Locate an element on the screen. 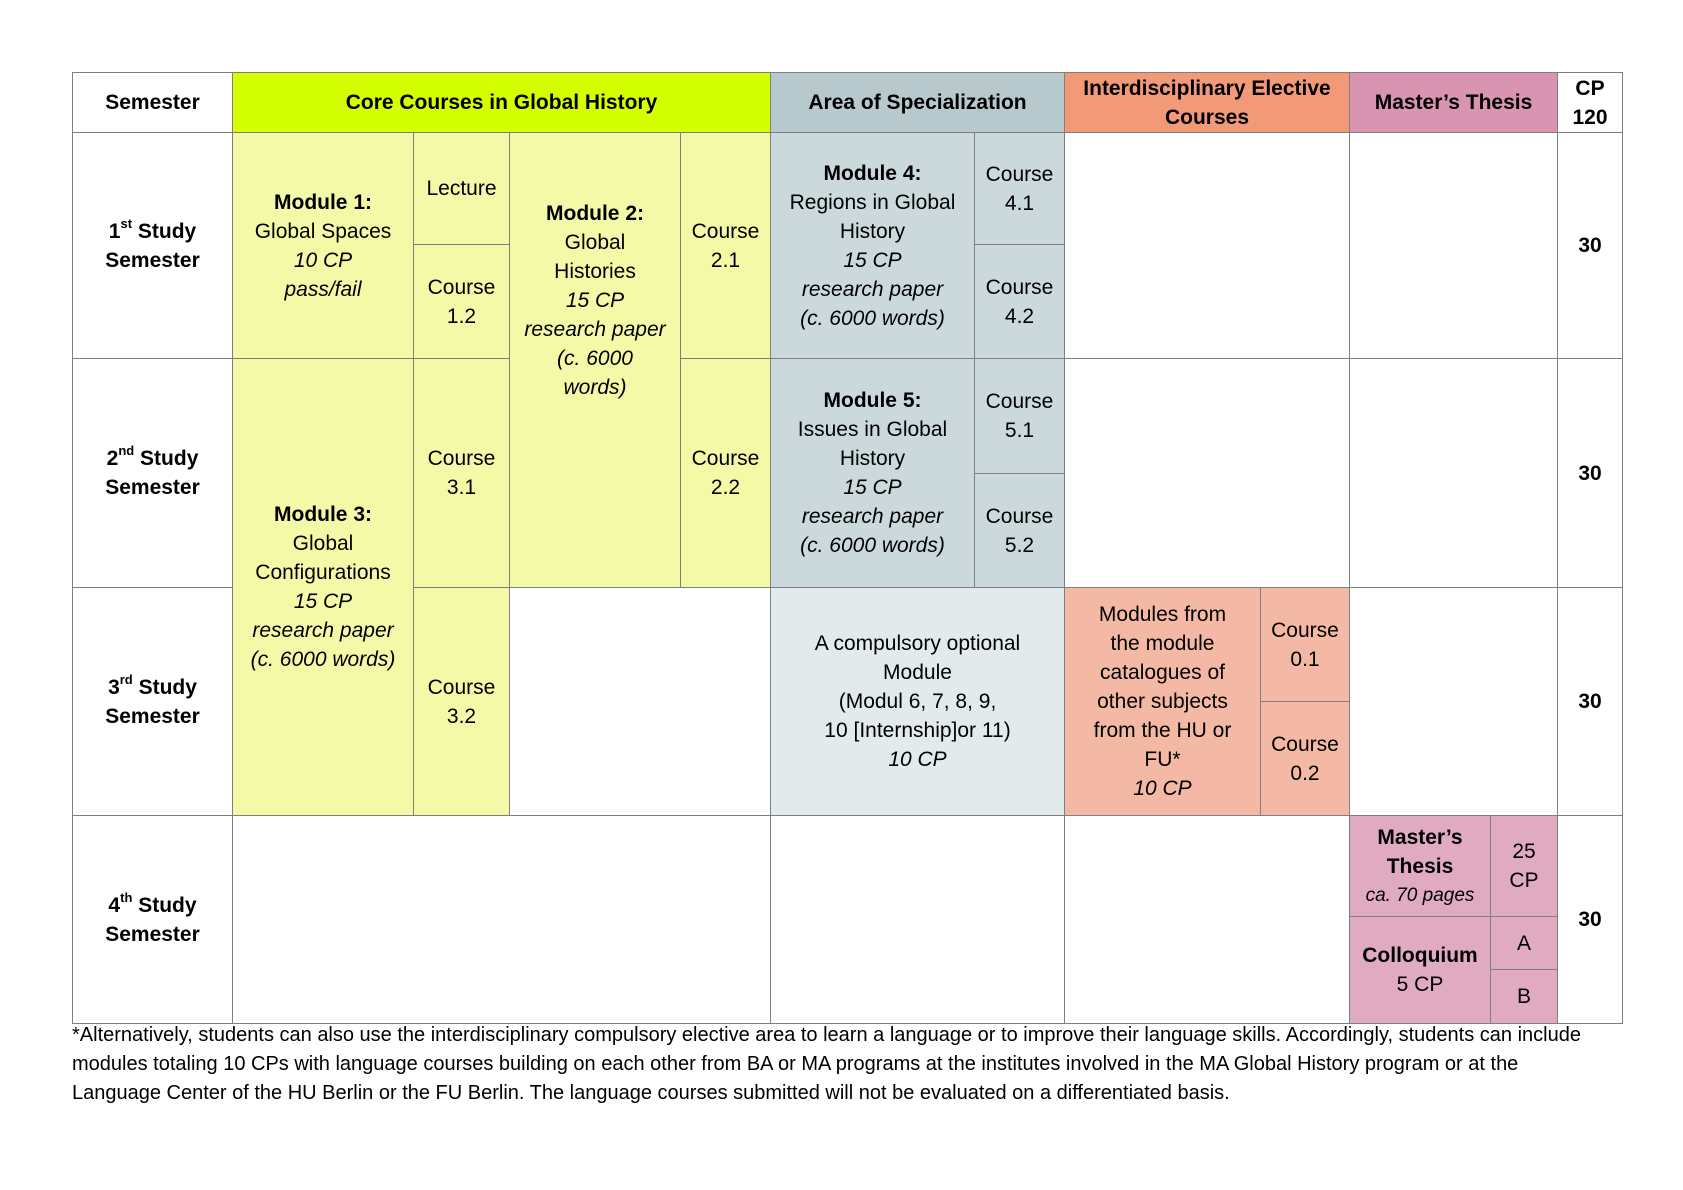 This screenshot has width=1683, height=1190. header-cp-label: CP is located at coordinates (1590, 88).